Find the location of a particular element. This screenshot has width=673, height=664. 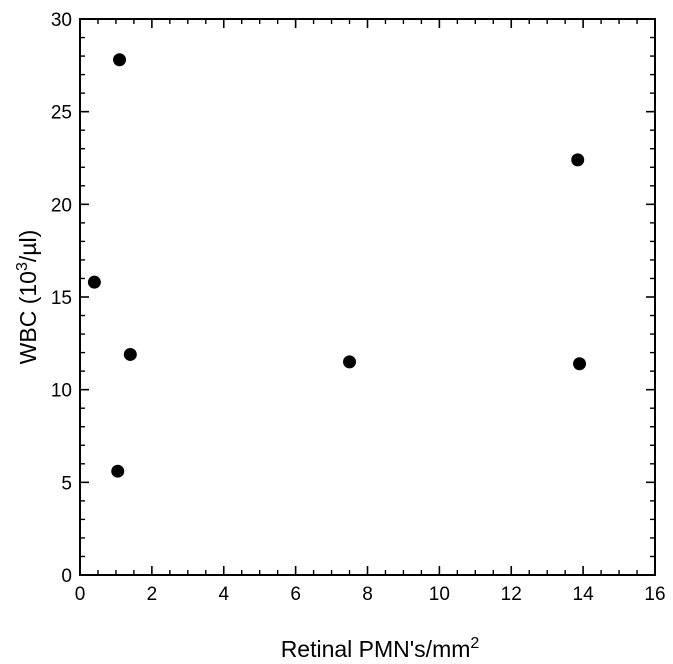

x-tick-label: 12 is located at coordinates (511, 594).